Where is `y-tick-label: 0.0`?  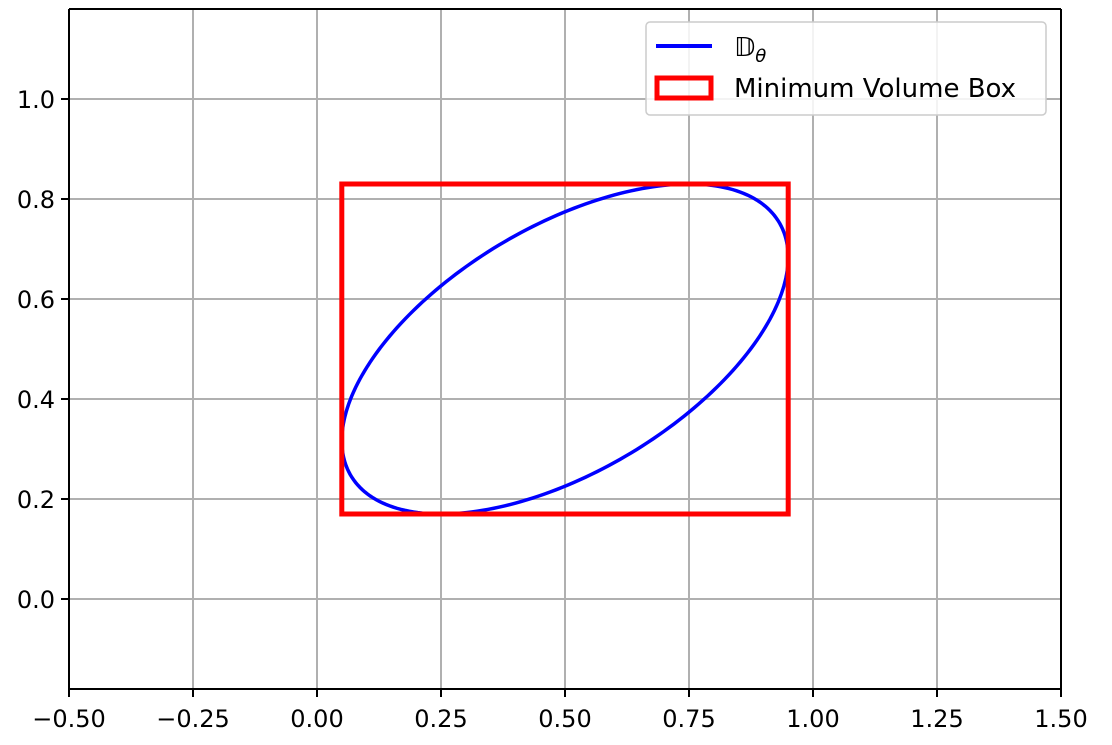
y-tick-label: 0.0 is located at coordinates (36, 600).